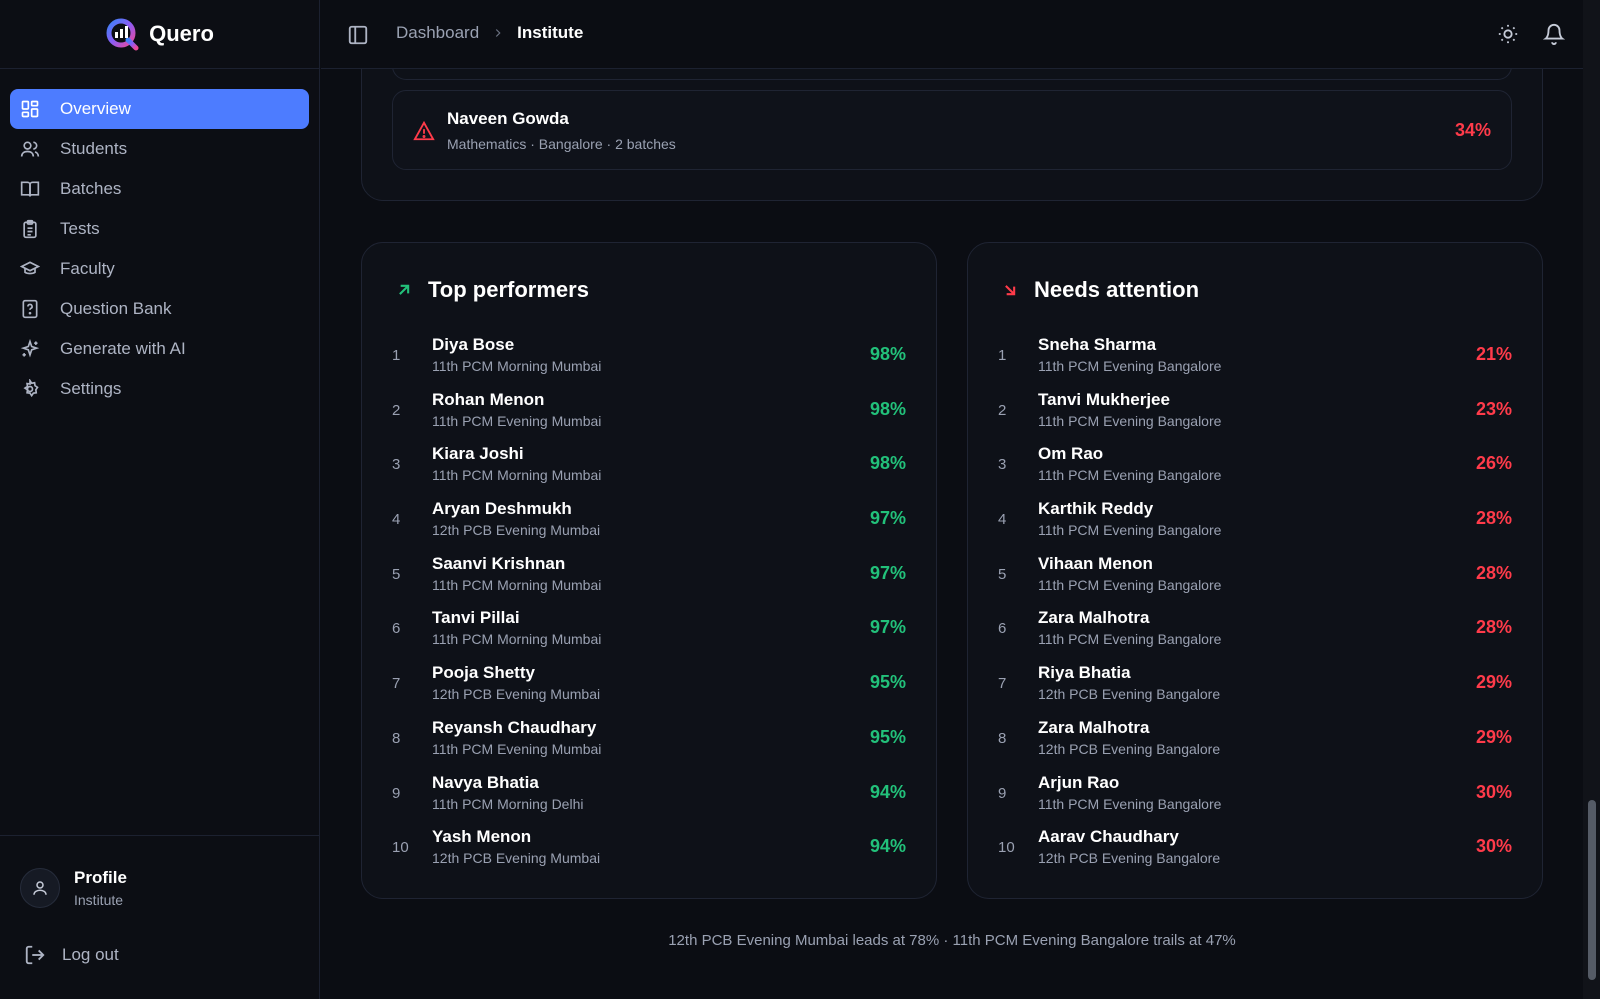 The image size is (1600, 999). I want to click on student-name: Diya Bose, so click(473, 344).